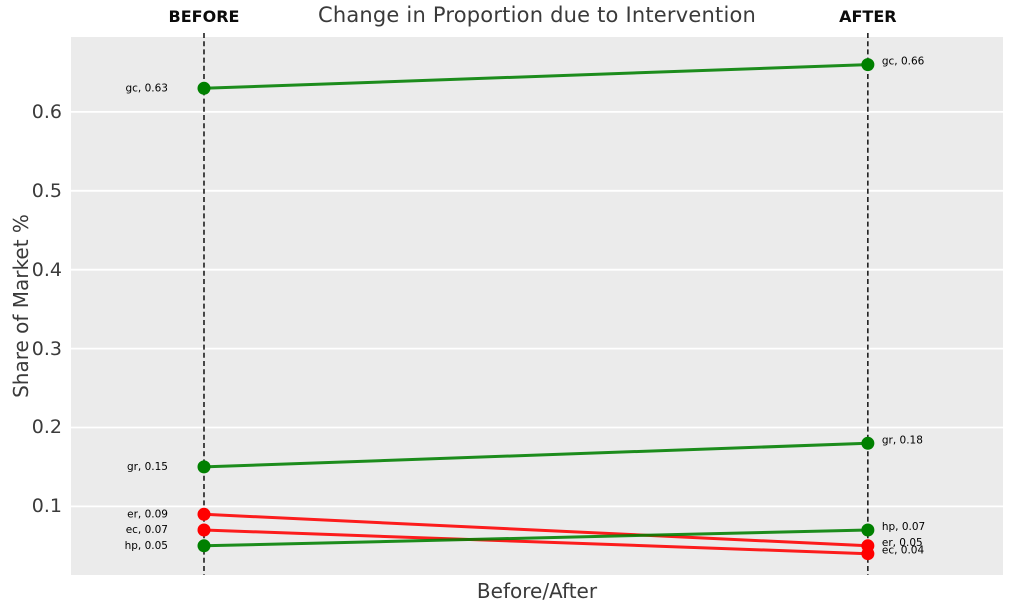 The height and width of the screenshot is (611, 1011). What do you see at coordinates (868, 443) in the screenshot?
I see `point-gr-after` at bounding box center [868, 443].